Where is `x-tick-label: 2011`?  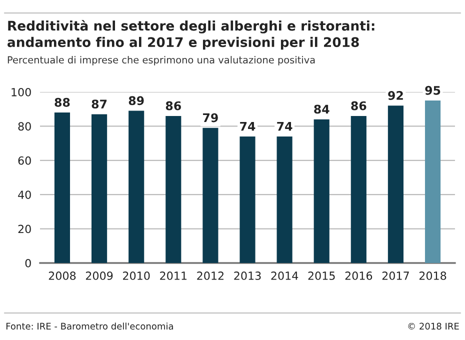
x-tick-label: 2011 is located at coordinates (173, 276).